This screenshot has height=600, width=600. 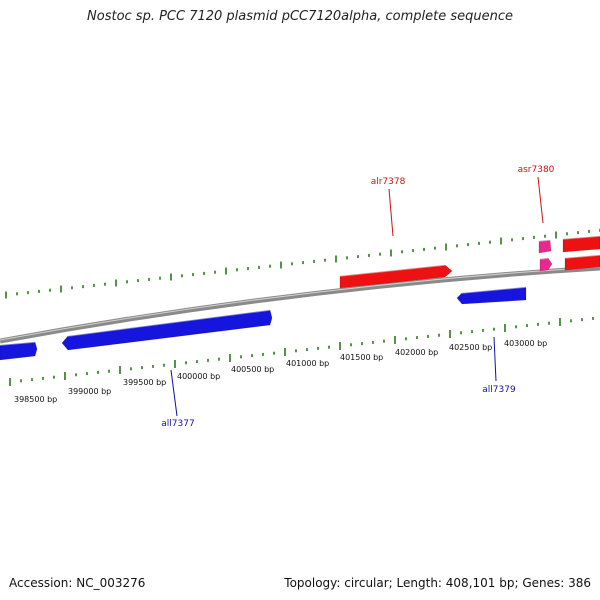 What do you see at coordinates (35, 399) in the screenshot?
I see `axis-label: 398500 bp` at bounding box center [35, 399].